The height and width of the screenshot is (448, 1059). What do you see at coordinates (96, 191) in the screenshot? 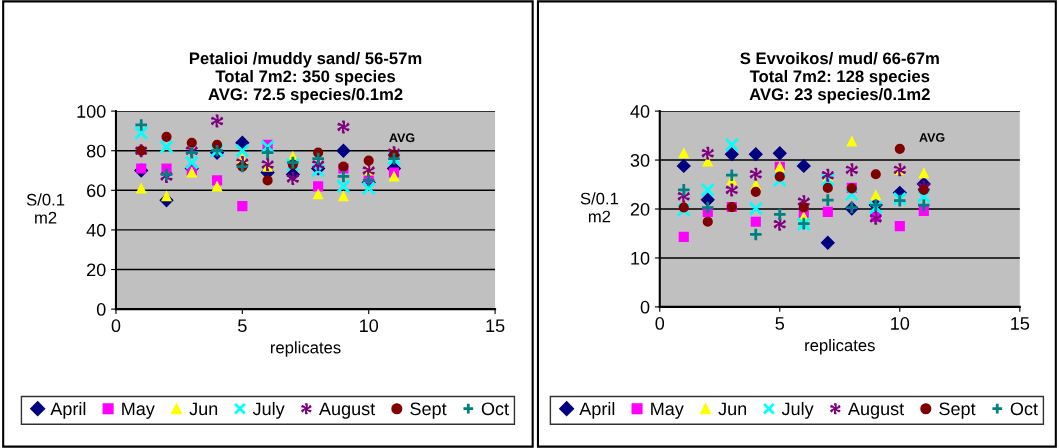
I see `y-tick-label: 60` at bounding box center [96, 191].